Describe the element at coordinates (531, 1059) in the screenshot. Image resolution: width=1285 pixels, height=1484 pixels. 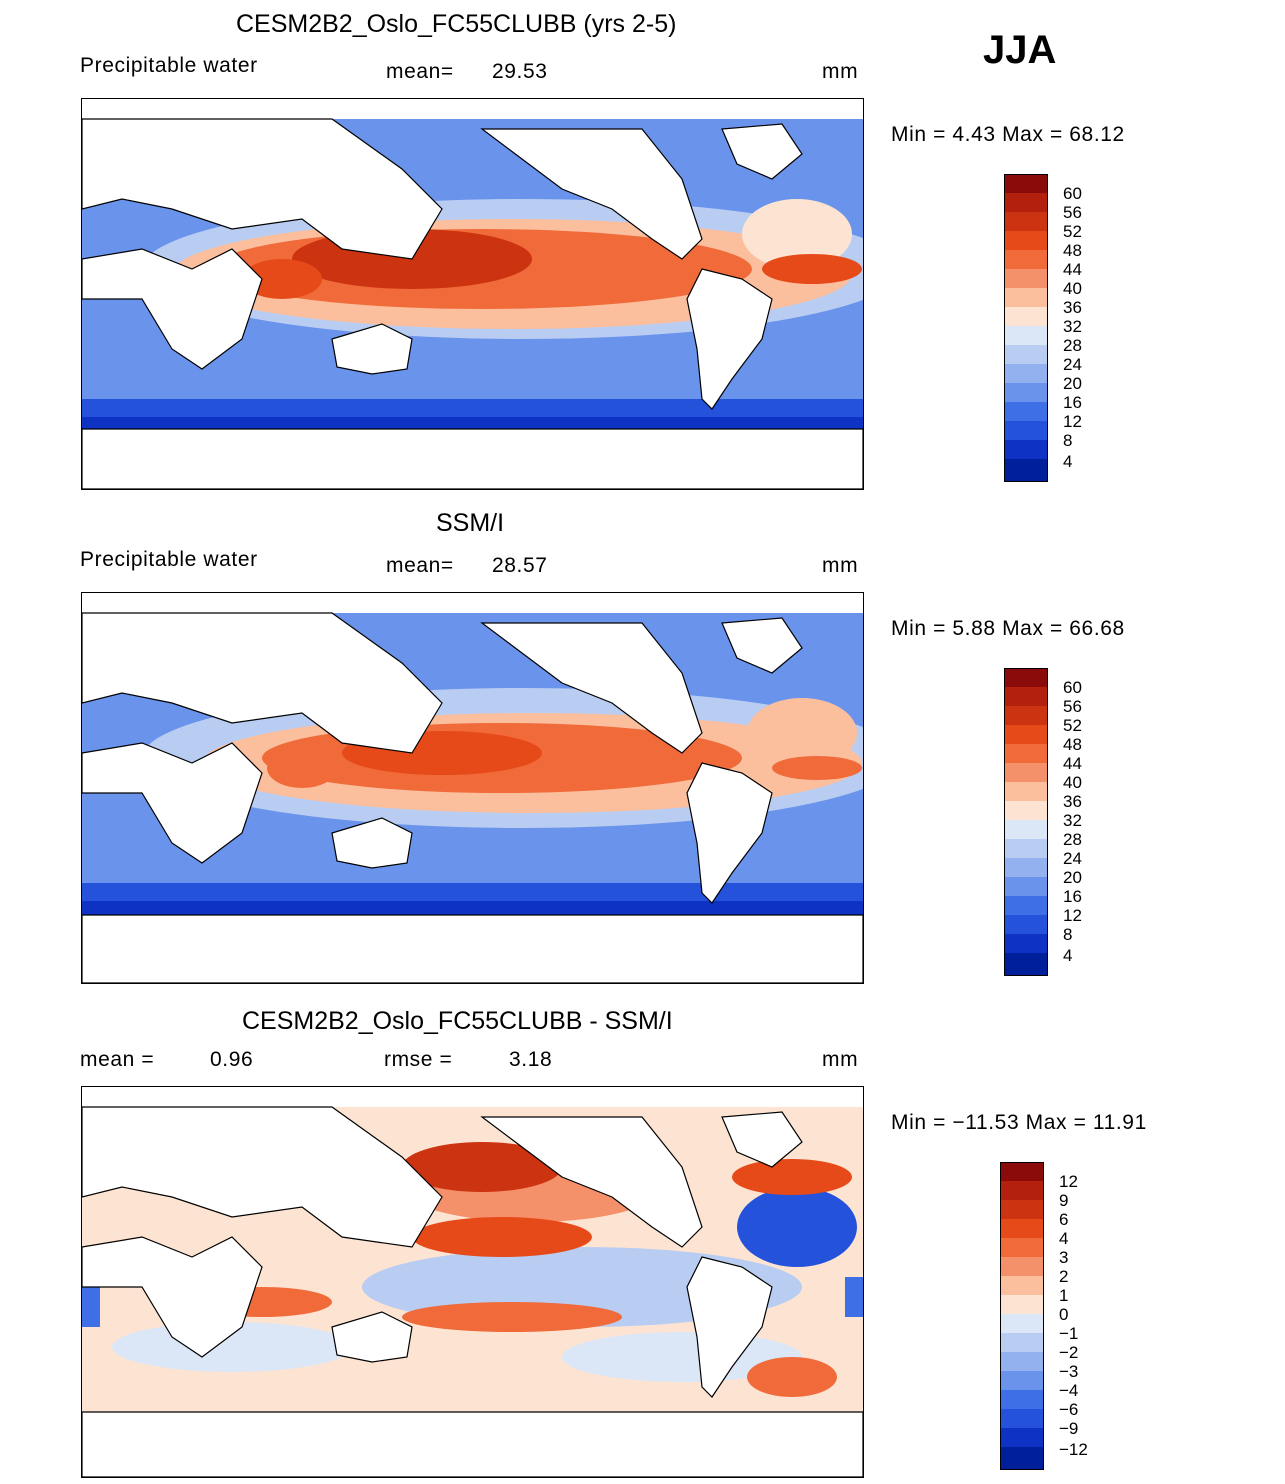
I see `rmse-value: 3.18` at that location.